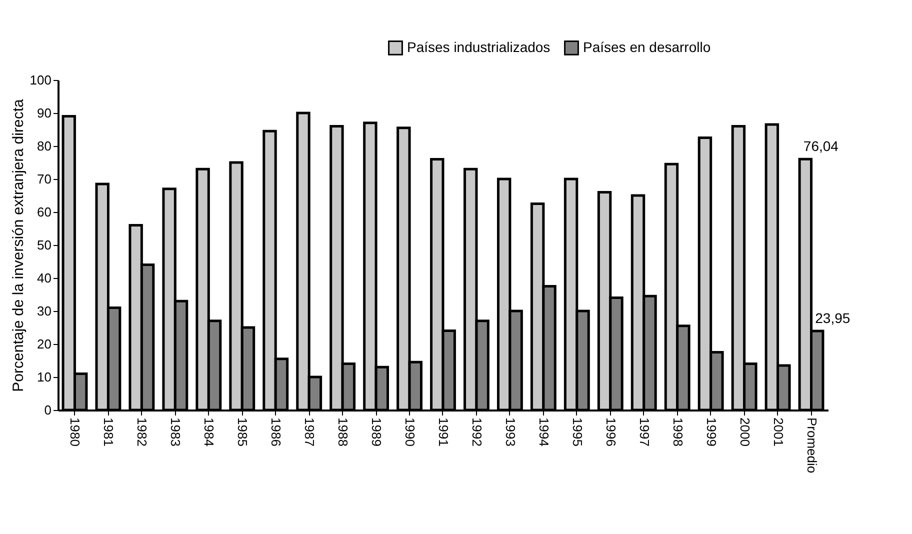 Image resolution: width=912 pixels, height=534 pixels. Describe the element at coordinates (276, 432) in the screenshot. I see `x-tick-label: 1986` at that location.